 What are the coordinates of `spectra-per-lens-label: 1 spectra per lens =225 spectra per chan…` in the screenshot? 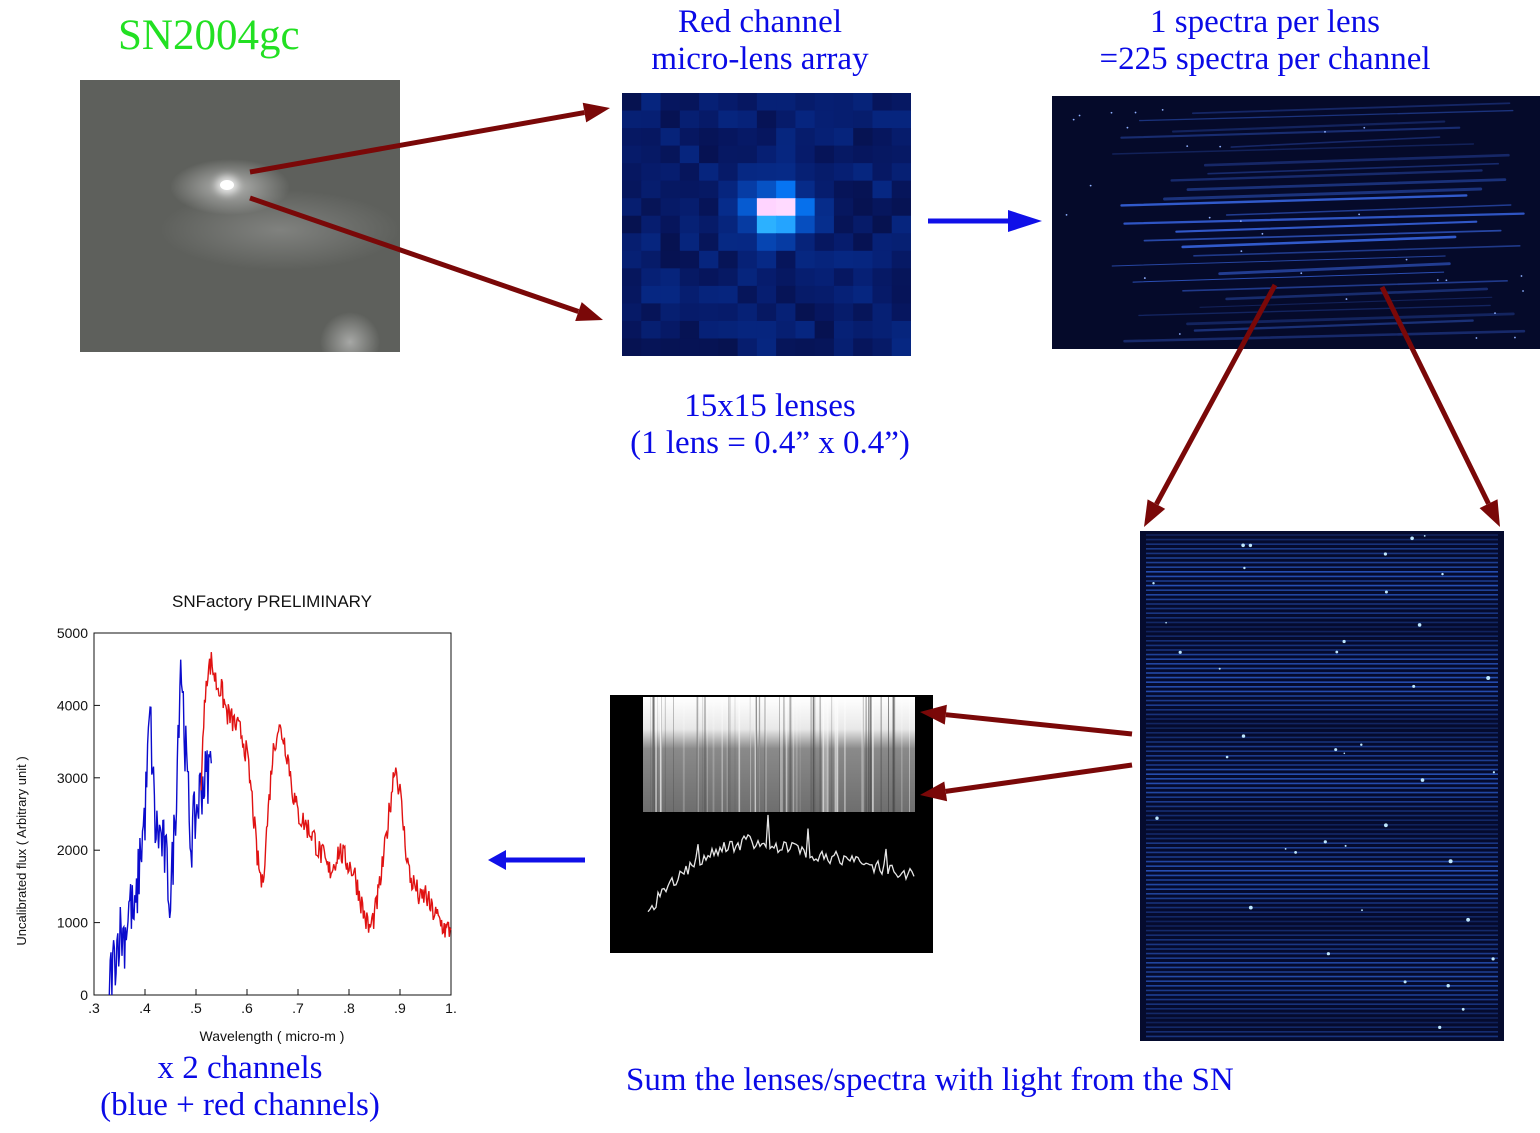 It's located at (1265, 41).